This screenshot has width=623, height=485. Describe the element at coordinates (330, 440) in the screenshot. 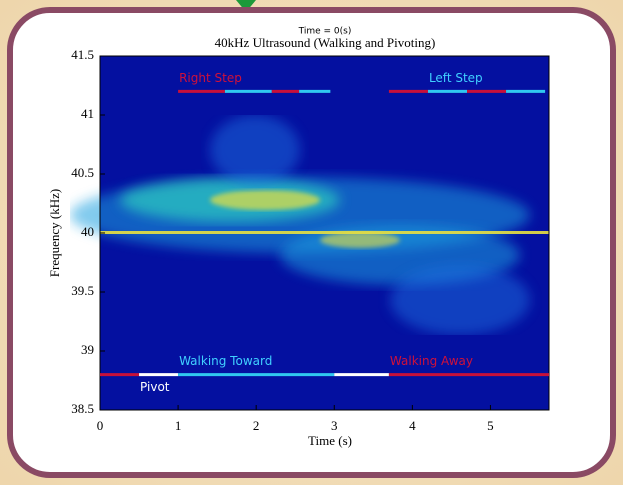

I see `x-axis-label: Time (s)` at that location.